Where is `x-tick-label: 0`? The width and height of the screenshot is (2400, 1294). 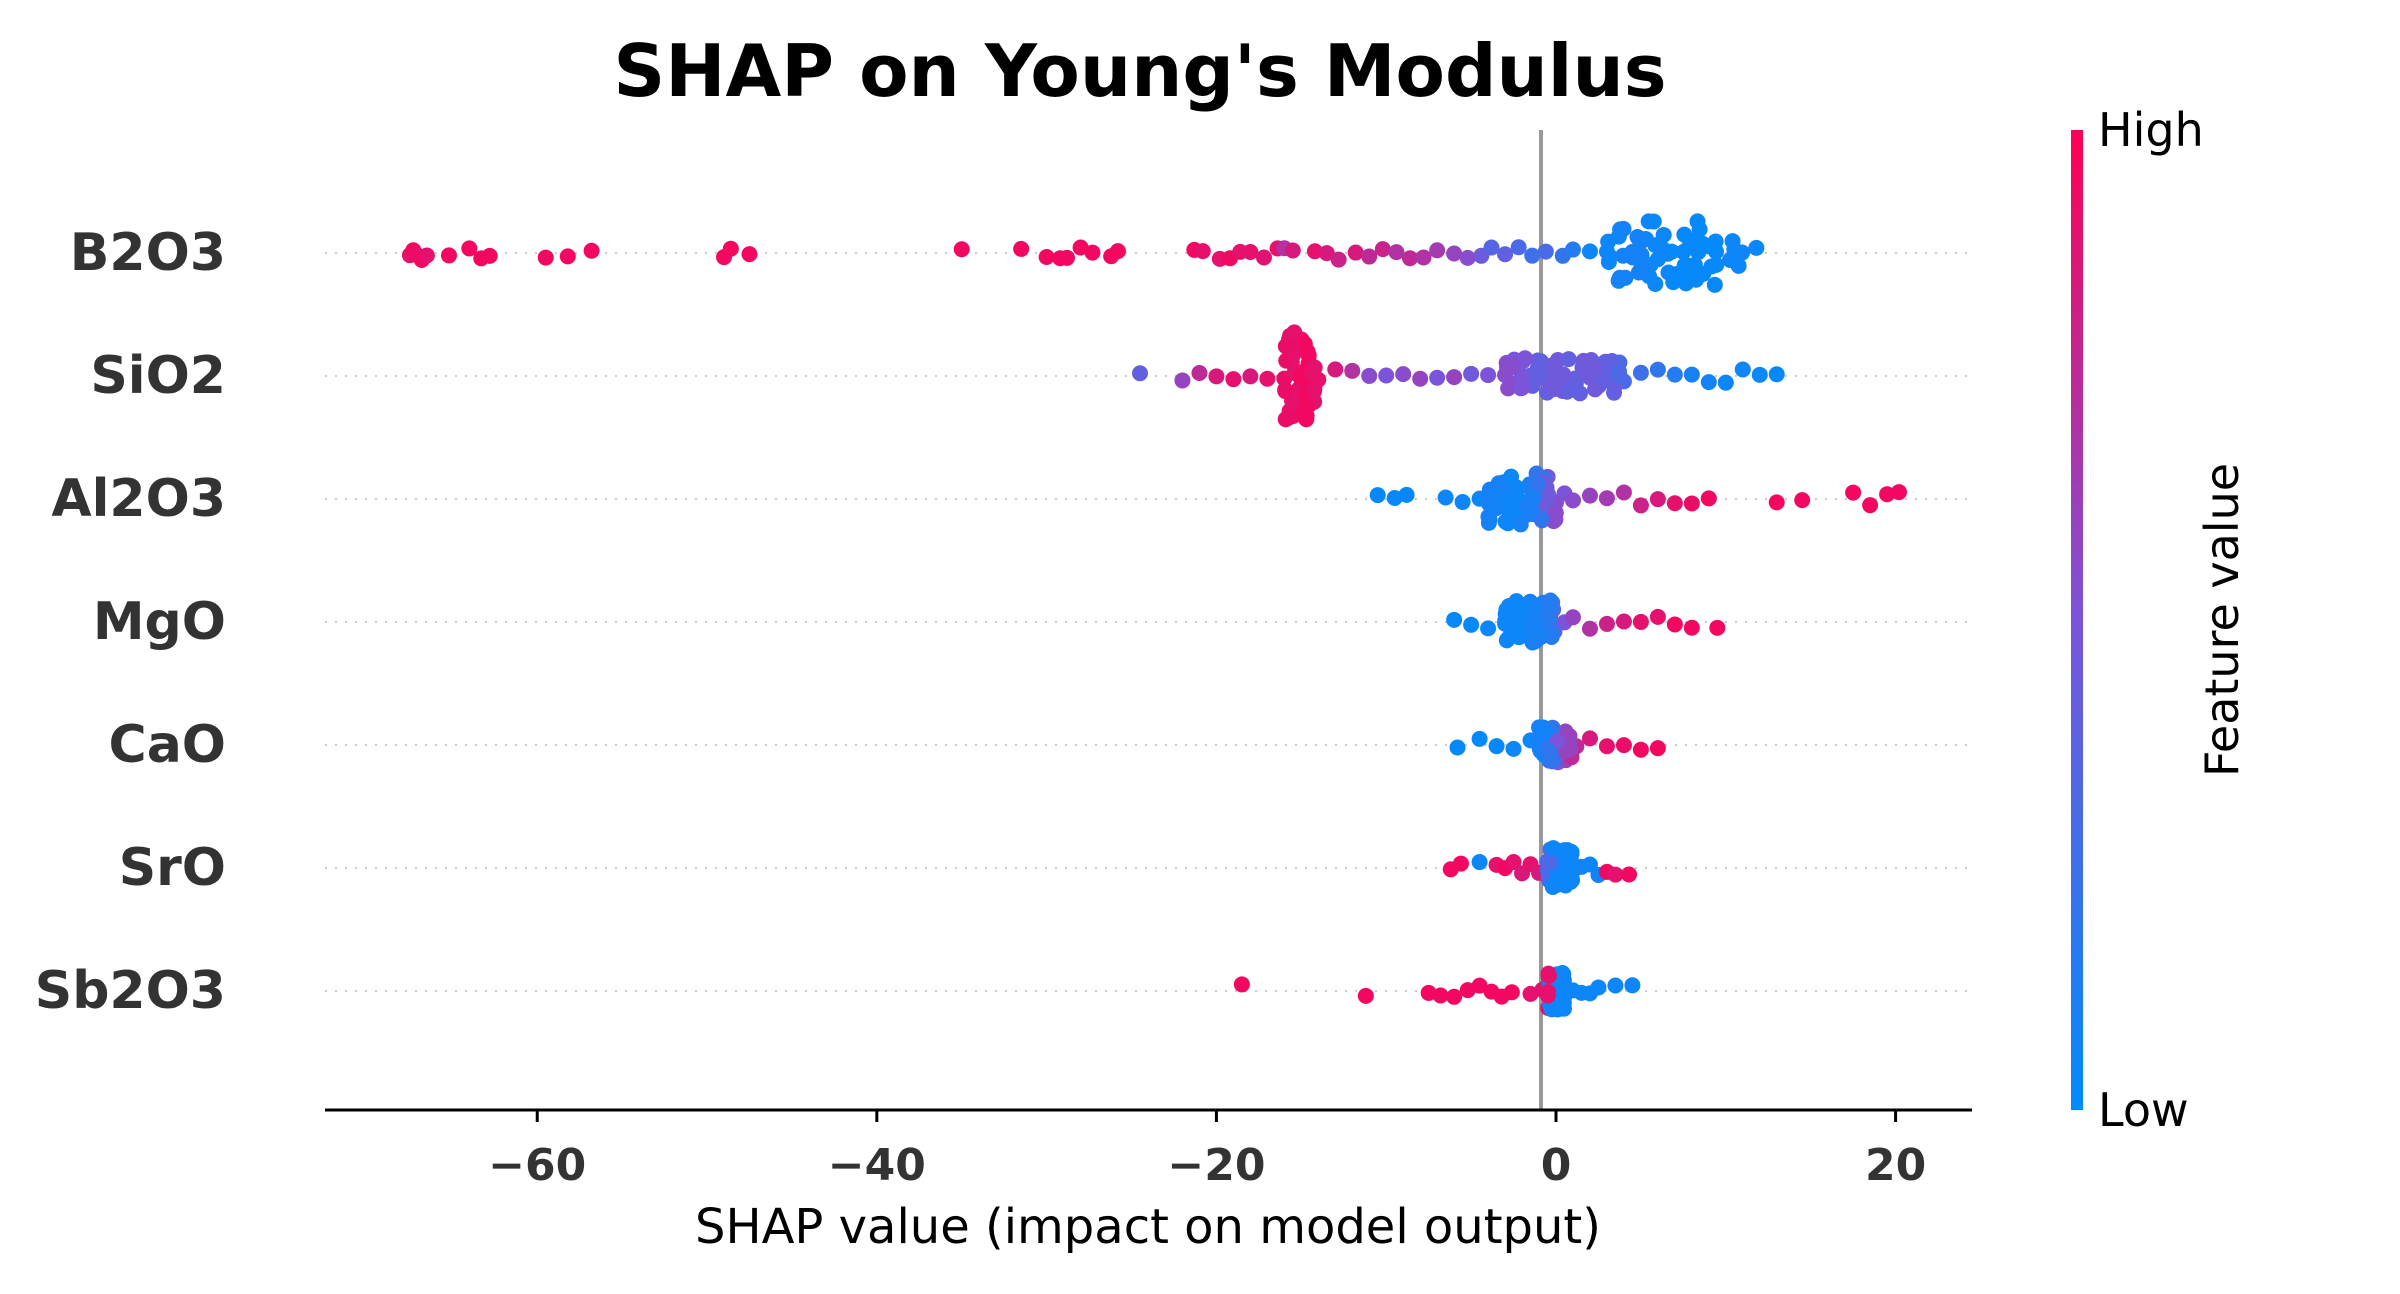
x-tick-label: 0 is located at coordinates (1556, 1165).